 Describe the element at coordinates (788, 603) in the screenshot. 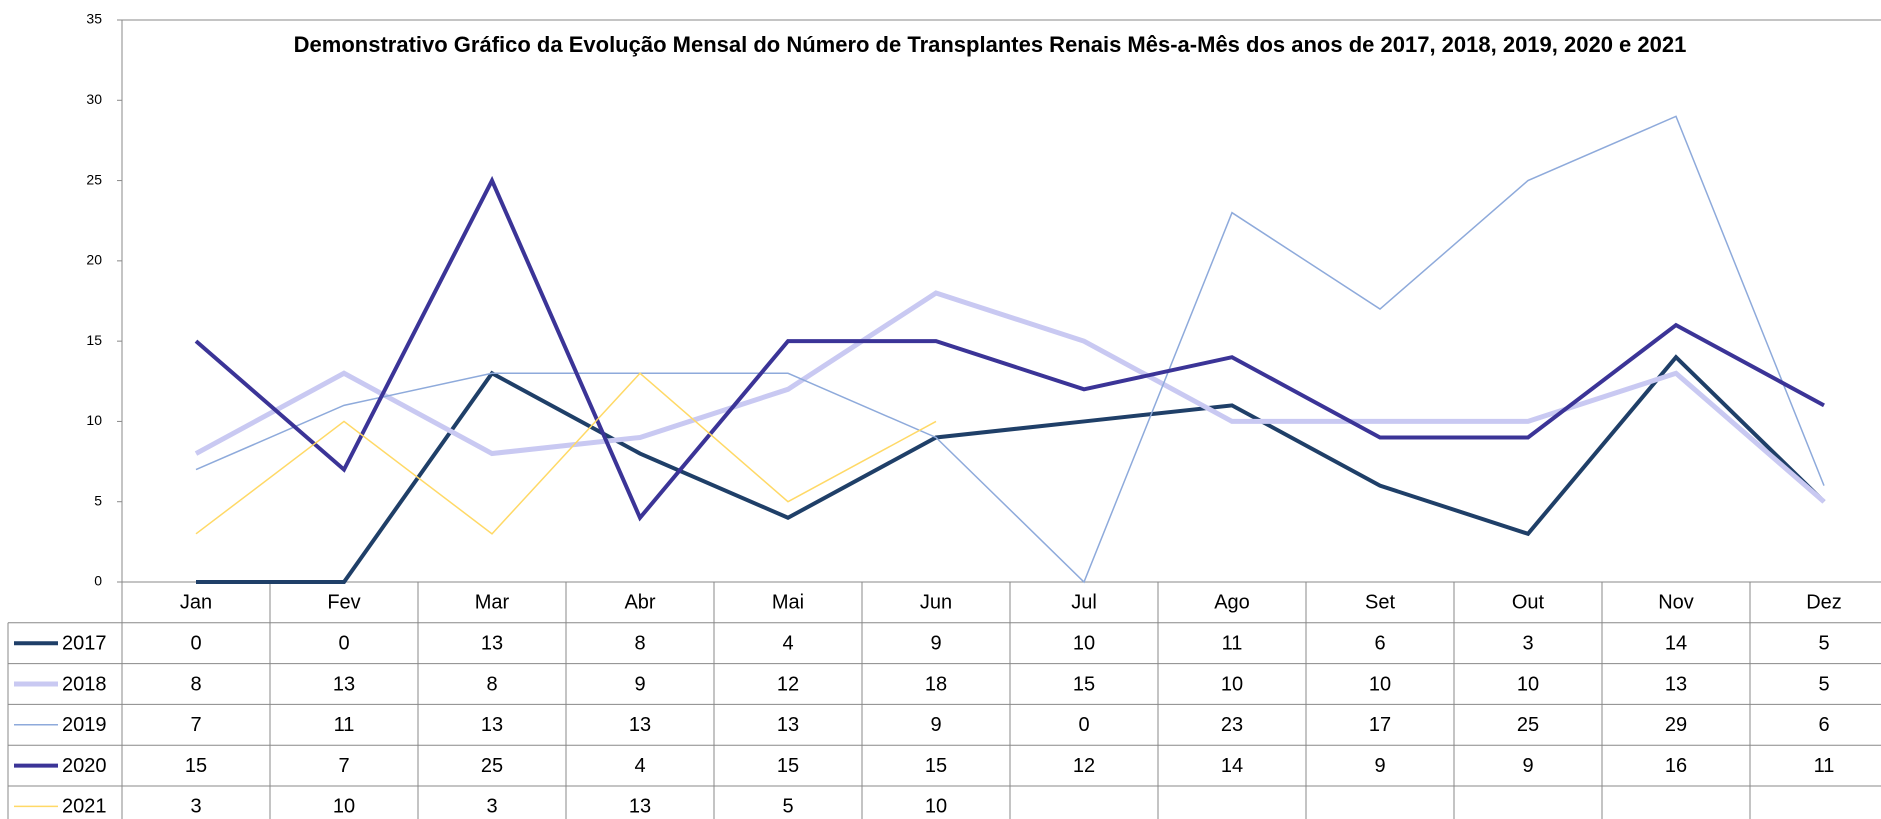

I see `x-tick-label: Mai` at that location.